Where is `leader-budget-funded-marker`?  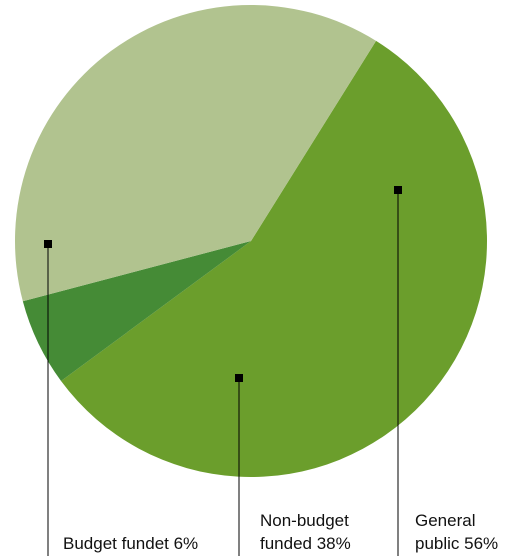 leader-budget-funded-marker is located at coordinates (48, 244).